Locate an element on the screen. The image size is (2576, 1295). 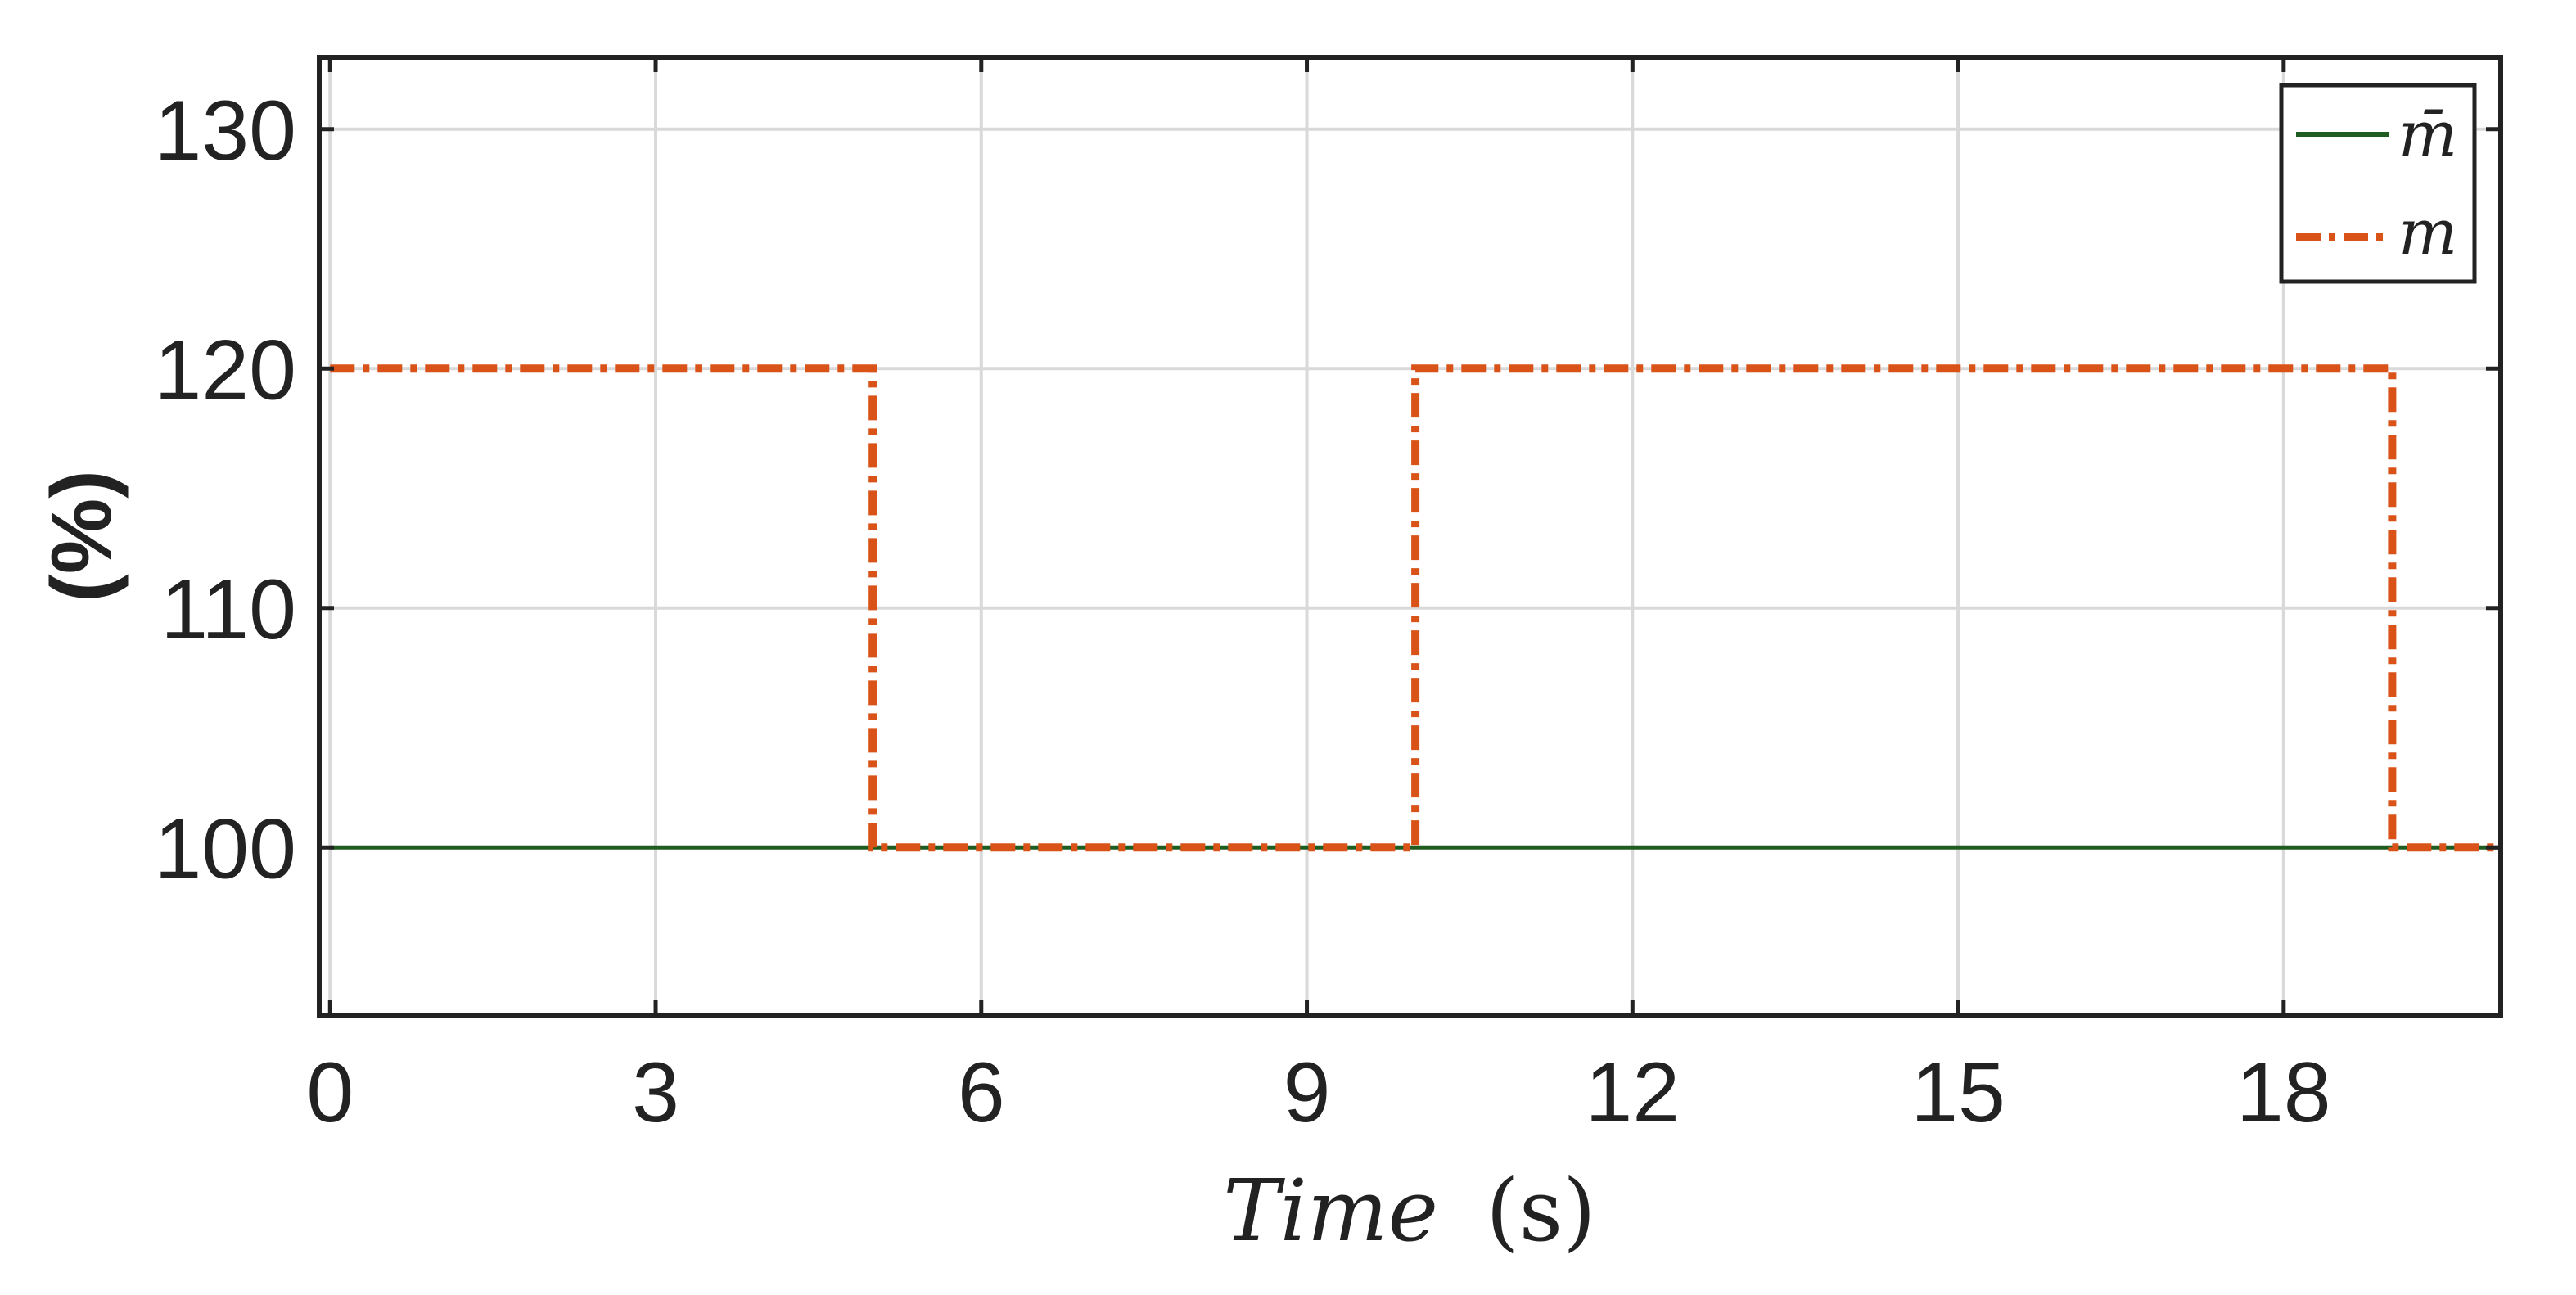
x-tick-label: 0 is located at coordinates (330, 1092).